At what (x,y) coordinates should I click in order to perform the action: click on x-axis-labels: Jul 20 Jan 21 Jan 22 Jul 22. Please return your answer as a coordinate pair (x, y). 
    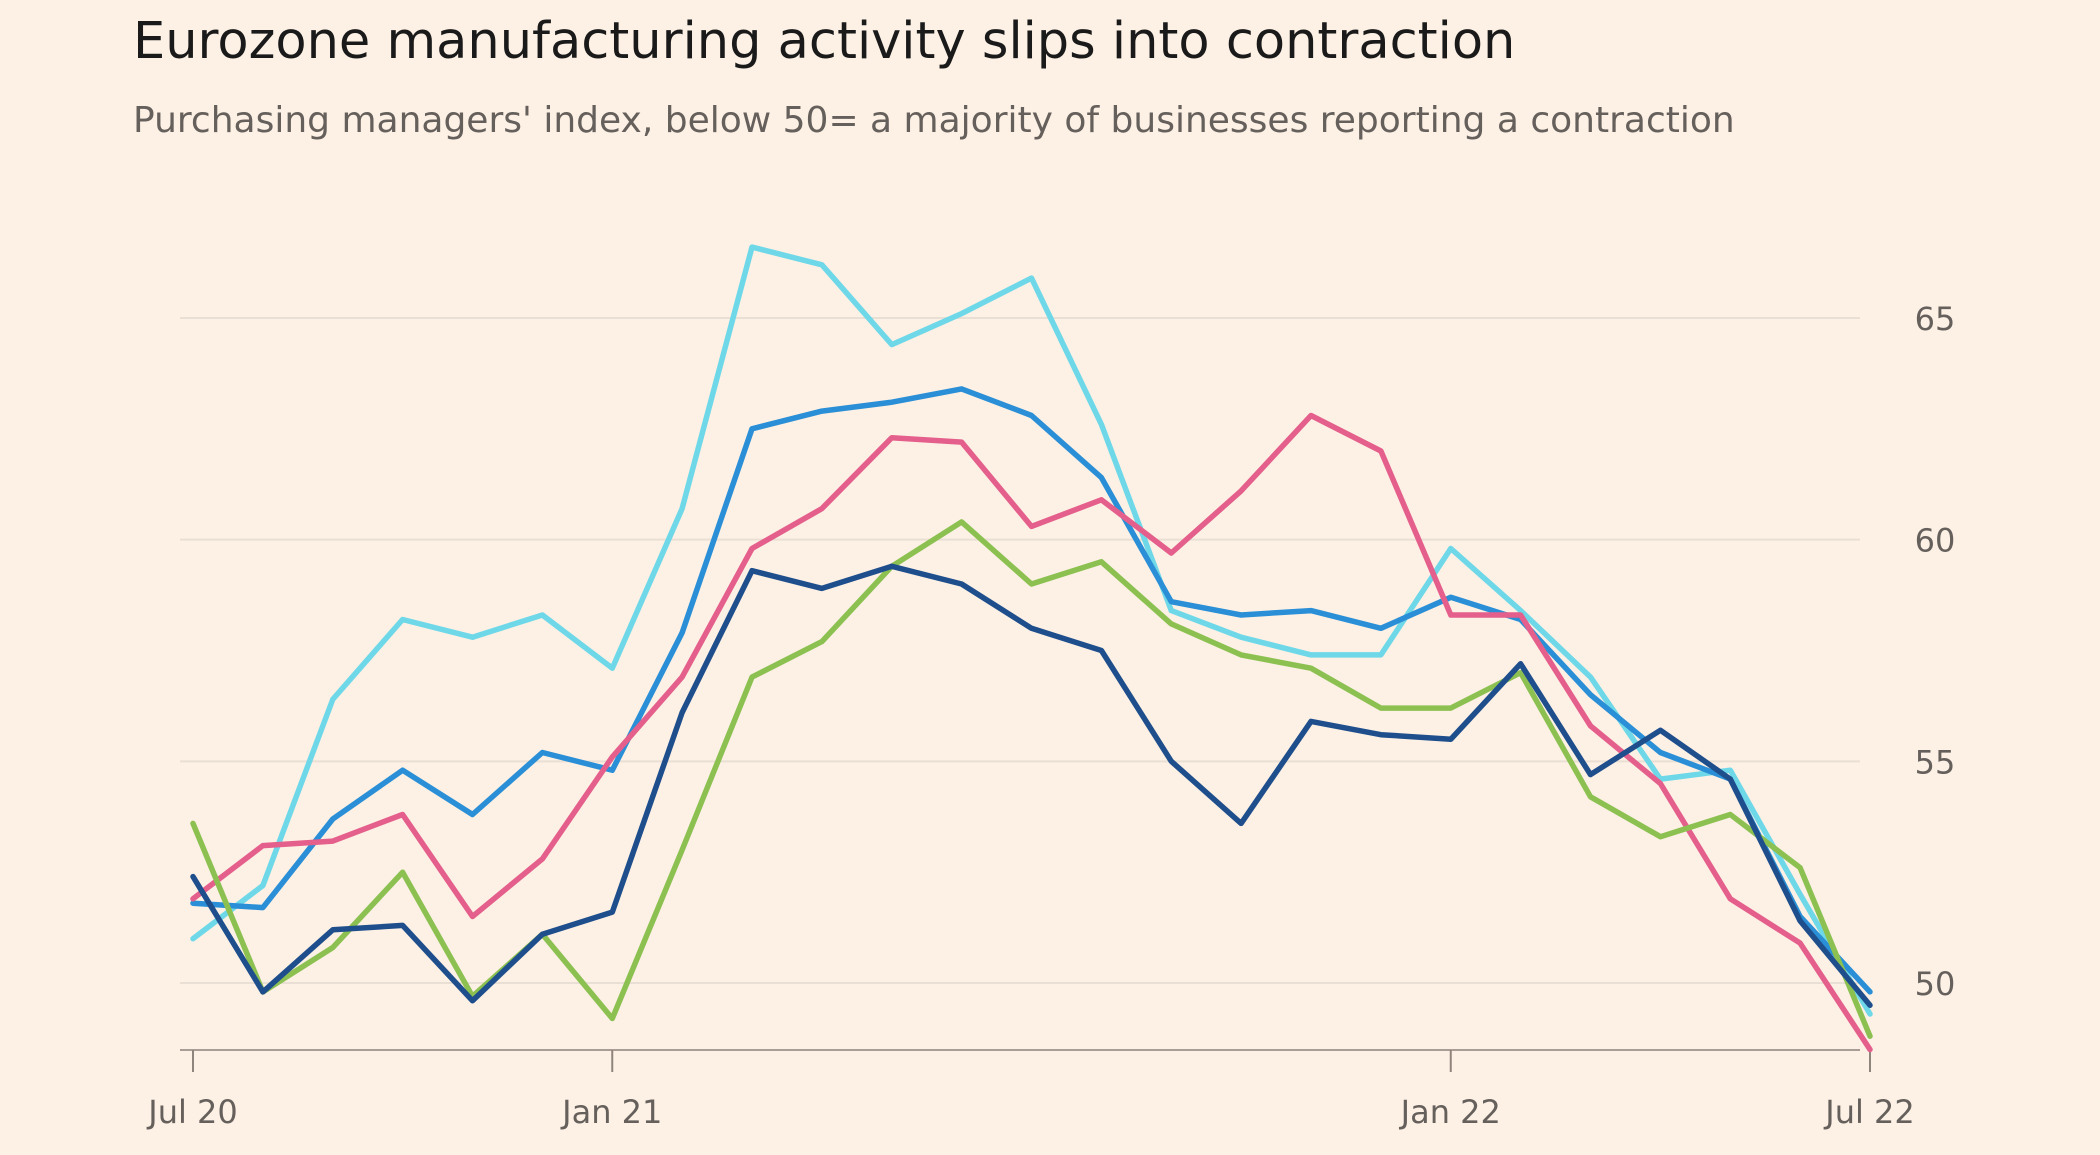
    Looking at the image, I should click on (1030, 1112).